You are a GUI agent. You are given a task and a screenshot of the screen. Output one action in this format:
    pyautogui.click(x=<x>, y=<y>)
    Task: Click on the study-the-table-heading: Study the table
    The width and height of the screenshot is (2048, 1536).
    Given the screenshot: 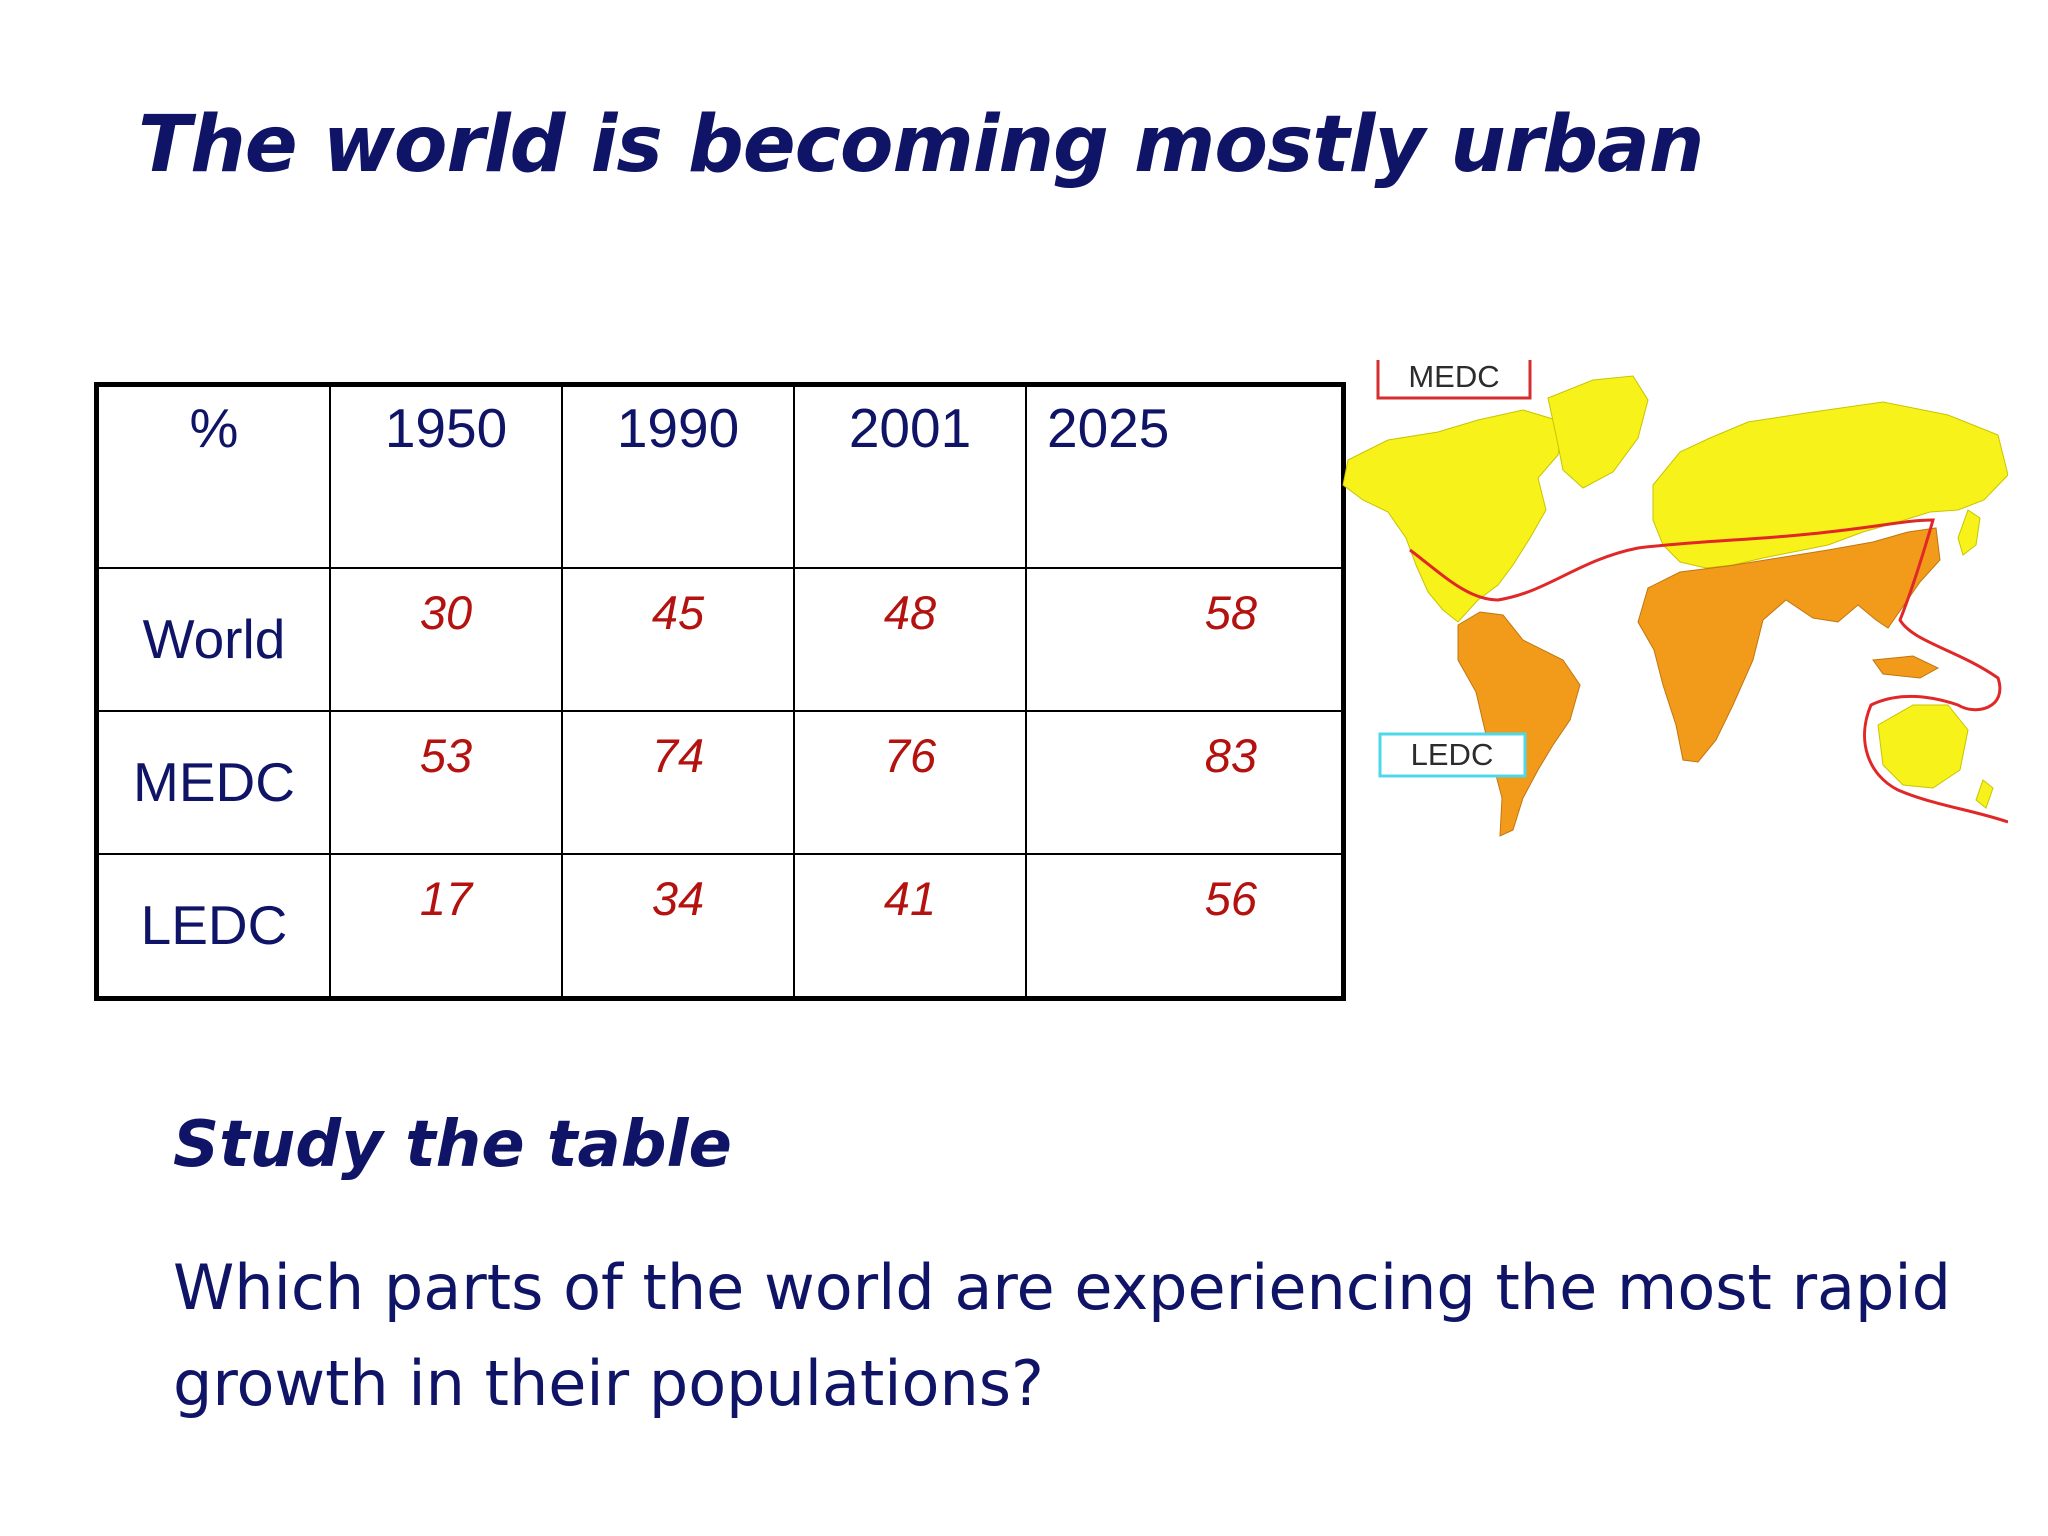 What is the action you would take?
    pyautogui.click(x=452, y=1145)
    